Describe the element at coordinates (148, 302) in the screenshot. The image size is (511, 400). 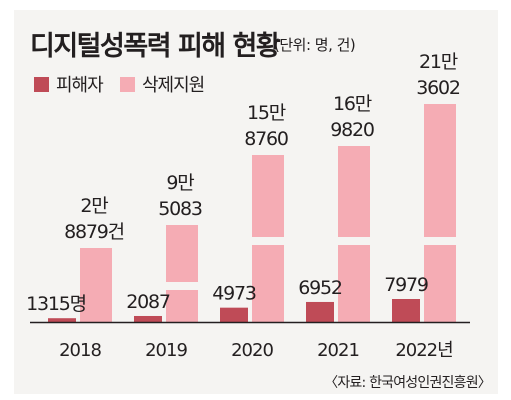
I see `victim-value-label: 2087` at that location.